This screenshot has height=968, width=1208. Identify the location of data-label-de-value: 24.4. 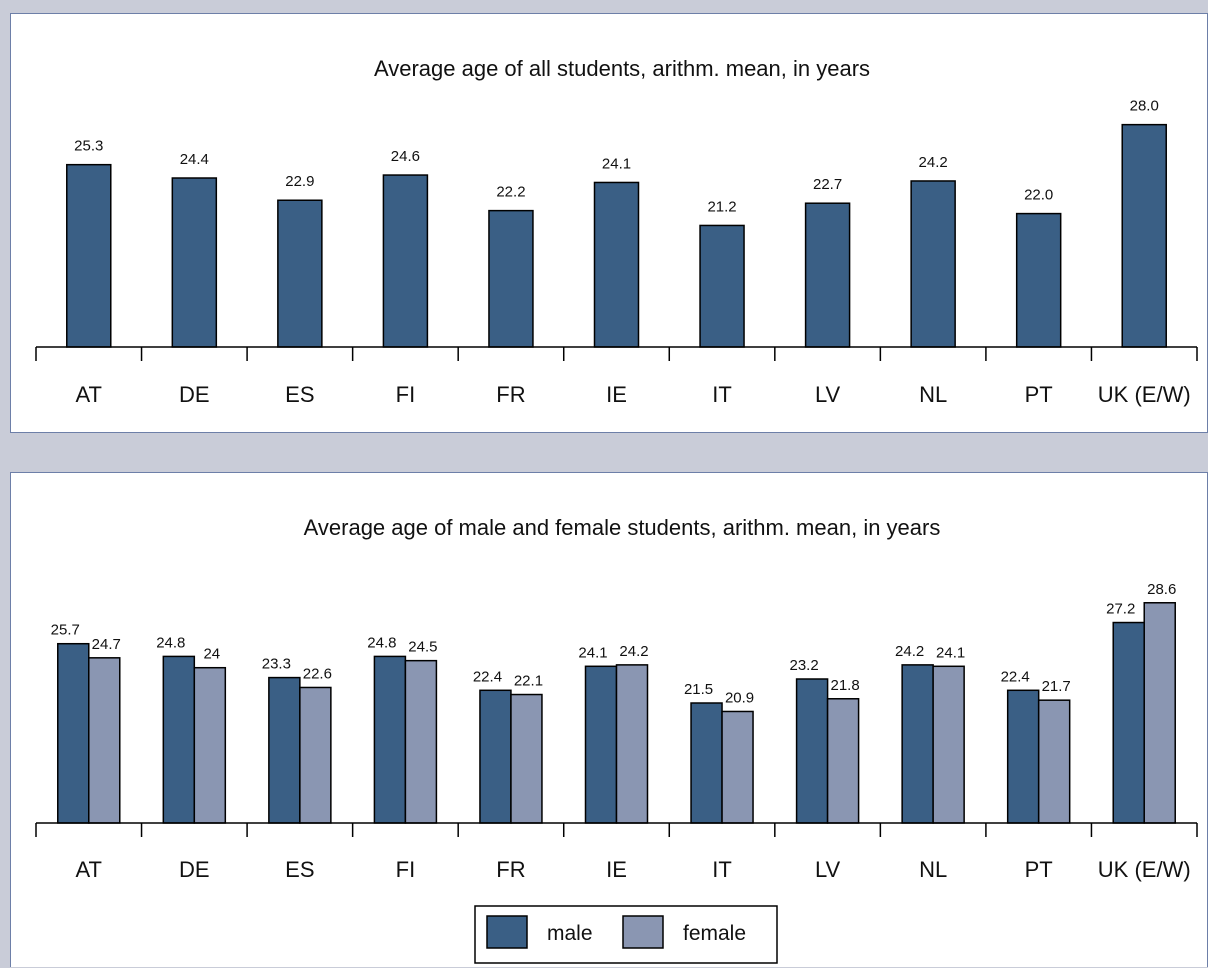
(194, 159).